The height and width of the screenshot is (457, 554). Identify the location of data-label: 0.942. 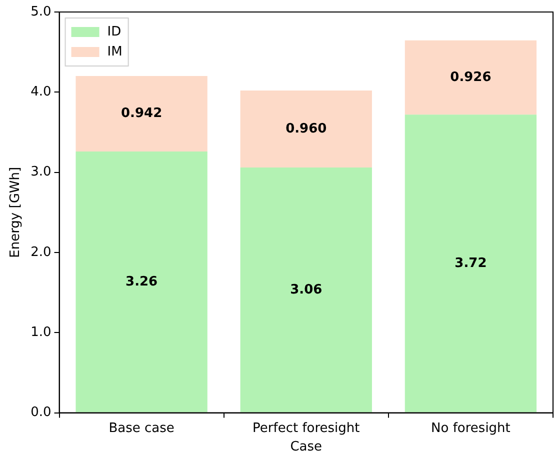
(141, 114).